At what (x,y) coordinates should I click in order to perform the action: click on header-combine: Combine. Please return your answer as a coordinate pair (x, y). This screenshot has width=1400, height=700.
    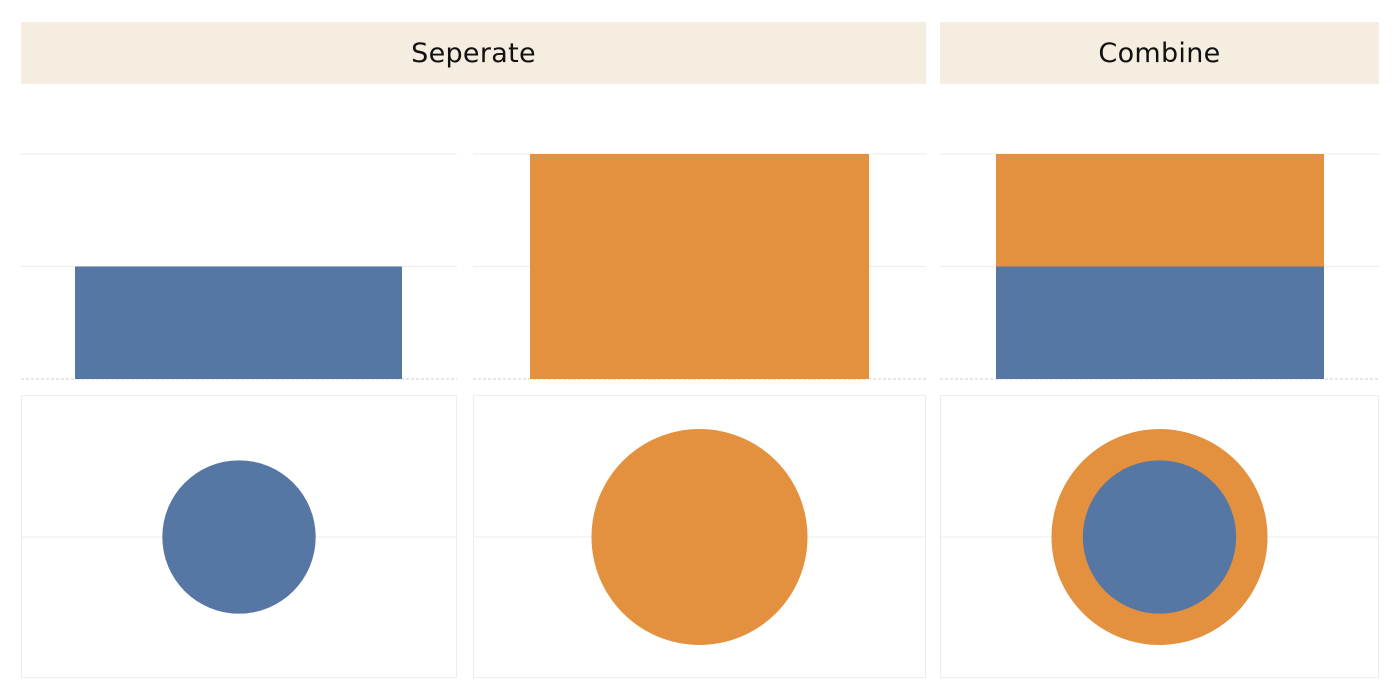
    Looking at the image, I should click on (1159, 53).